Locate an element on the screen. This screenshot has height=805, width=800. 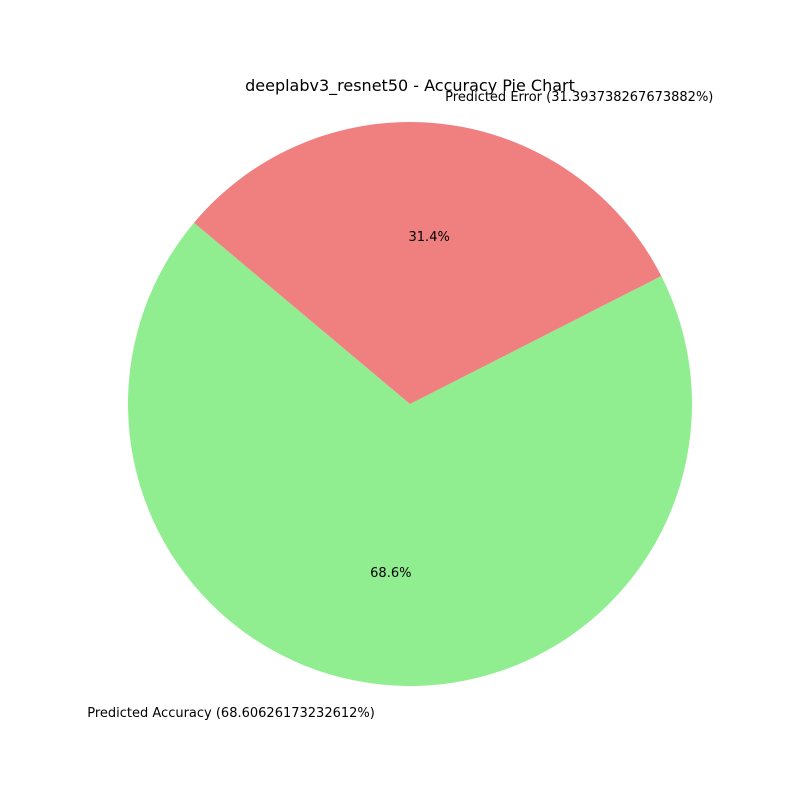
pie-slice-label-0: Predicted Accuracy (68.60626173232612%) is located at coordinates (231, 713).